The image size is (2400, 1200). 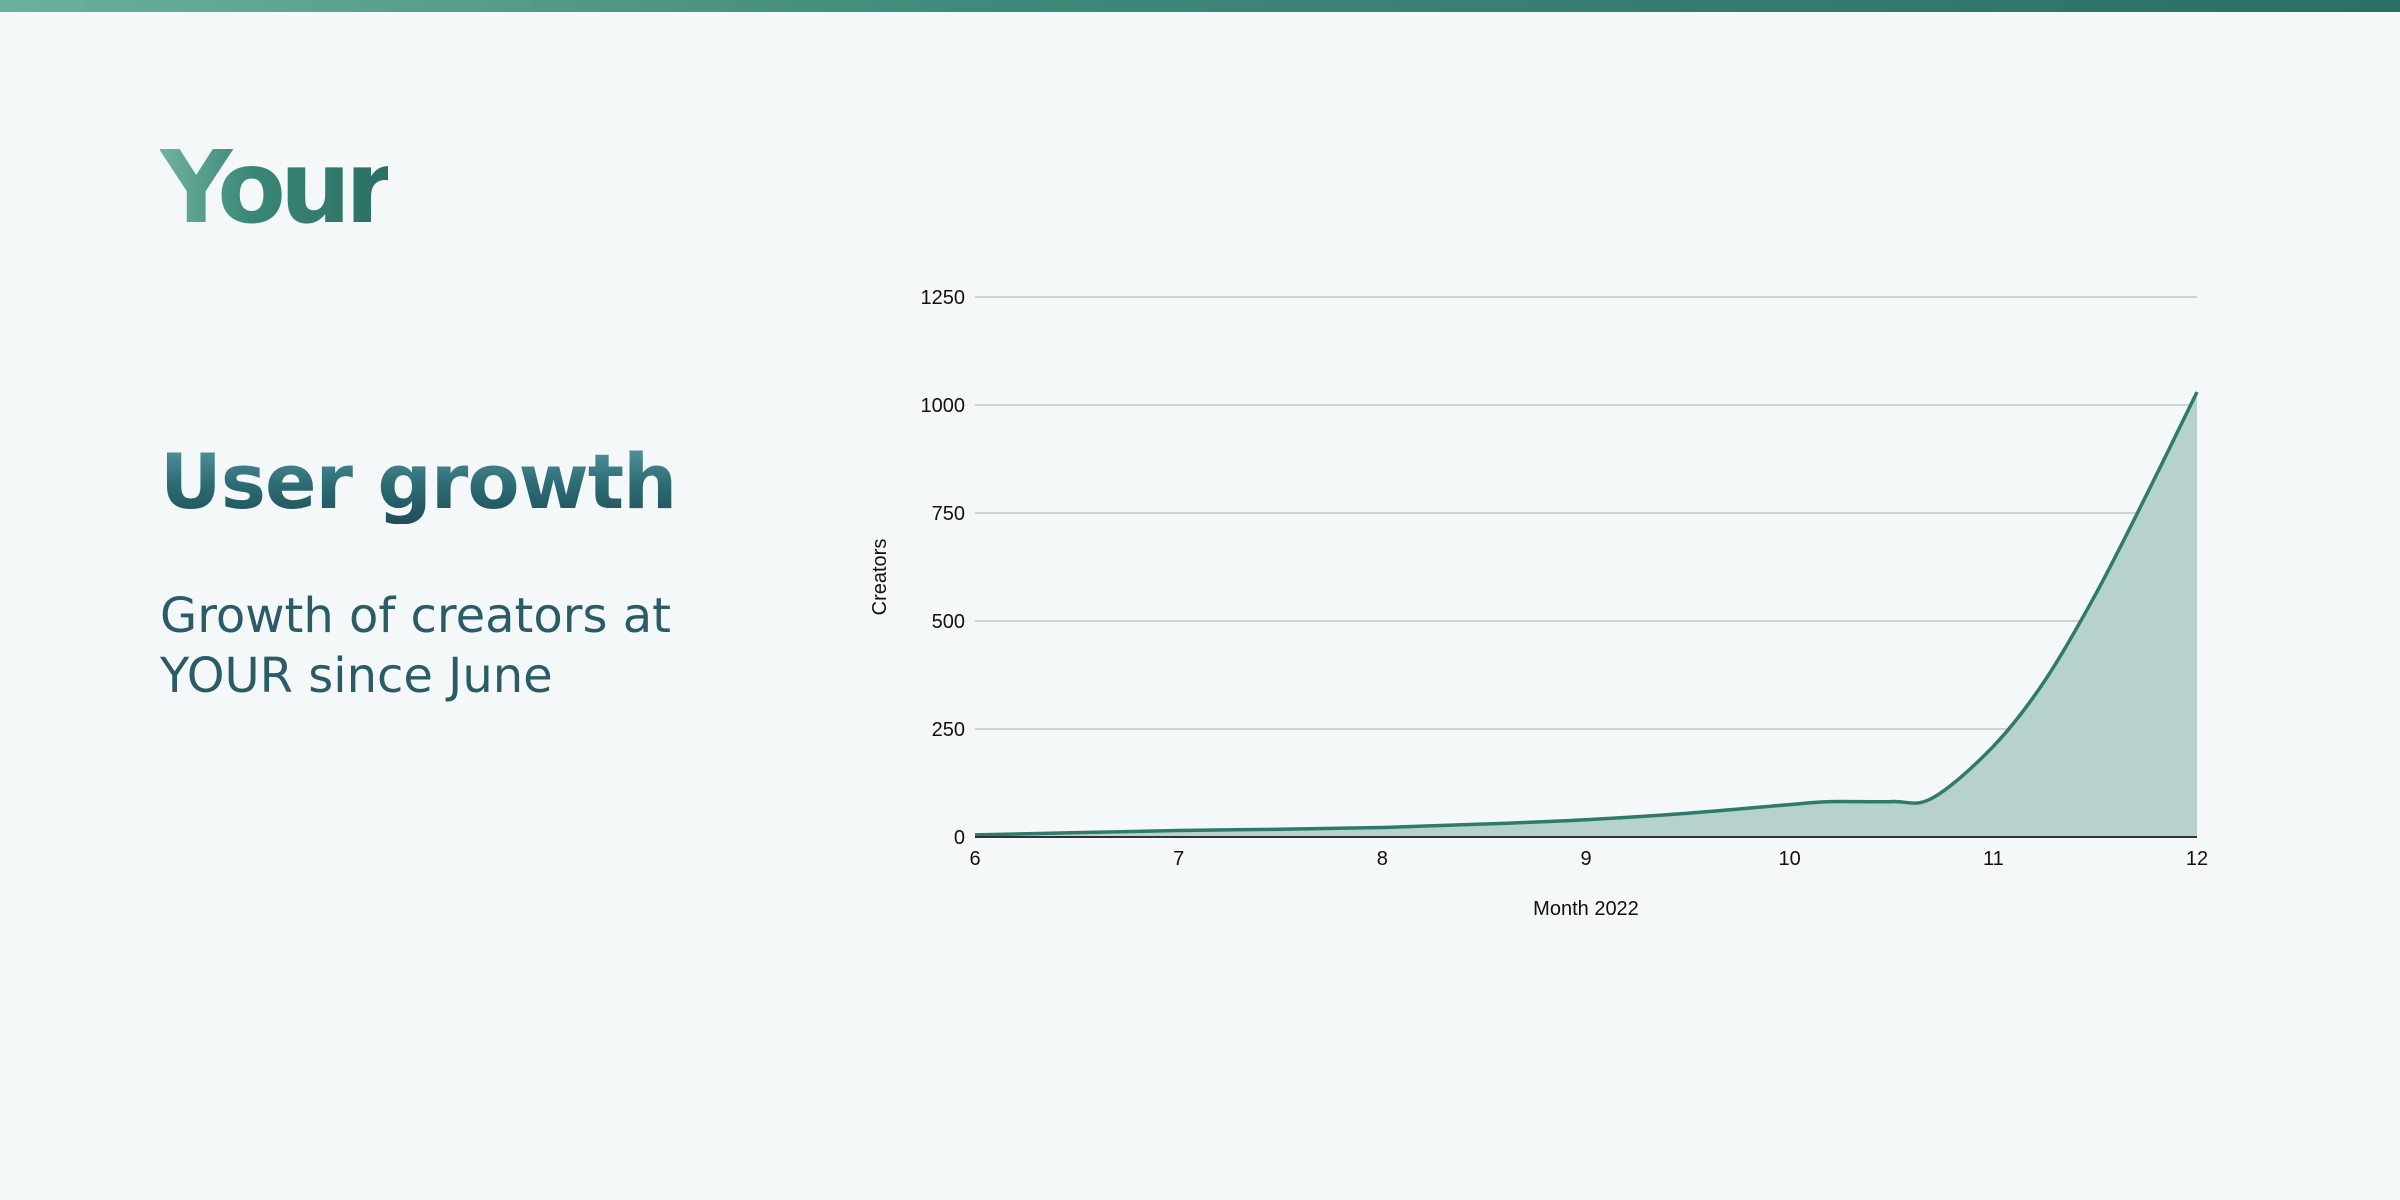 I want to click on x-tick-label: 9, so click(x=1585, y=859).